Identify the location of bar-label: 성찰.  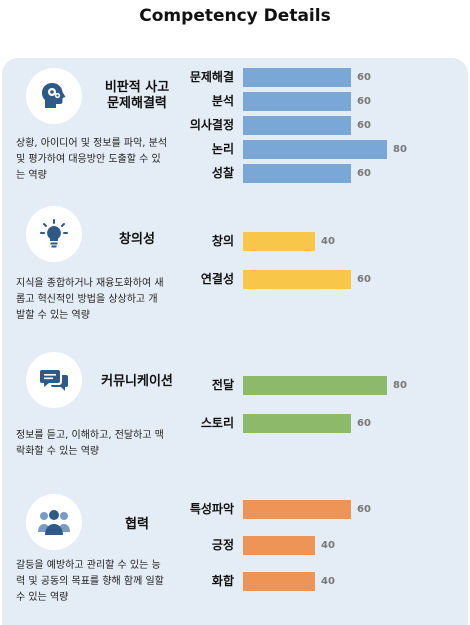
(222, 173).